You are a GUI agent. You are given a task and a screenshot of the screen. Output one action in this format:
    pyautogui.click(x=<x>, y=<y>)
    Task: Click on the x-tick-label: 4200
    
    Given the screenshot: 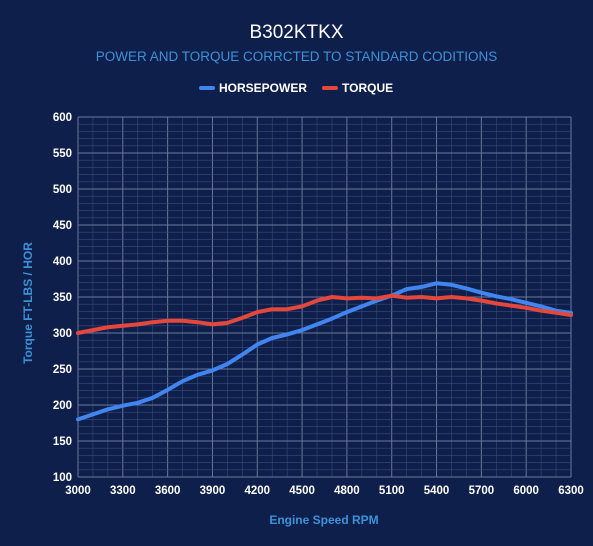 What is the action you would take?
    pyautogui.click(x=257, y=491)
    